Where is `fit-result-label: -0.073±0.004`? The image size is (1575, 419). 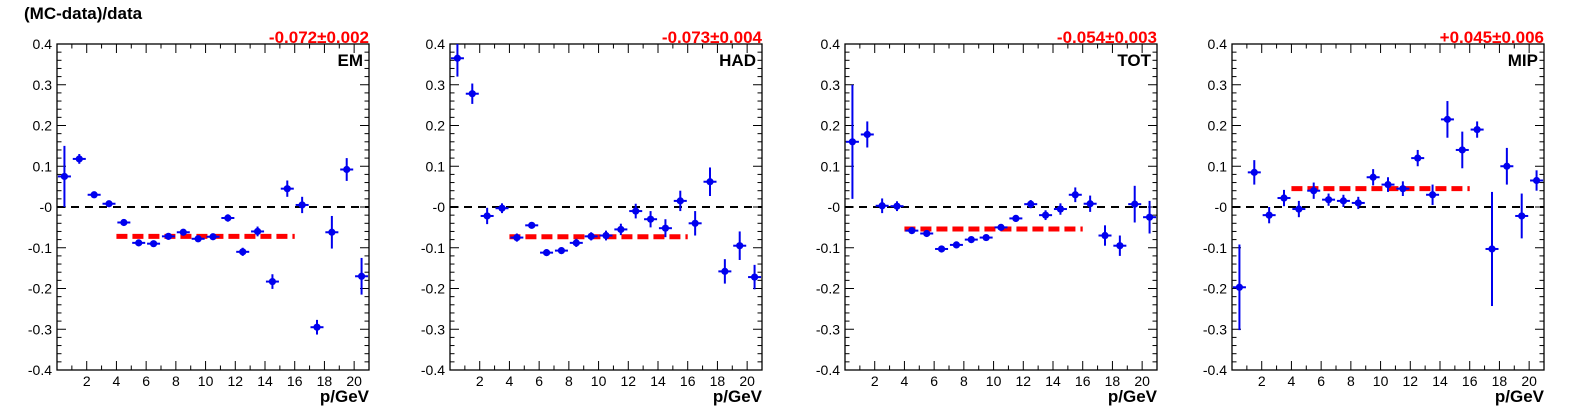
fit-result-label: -0.073±0.004 is located at coordinates (712, 37).